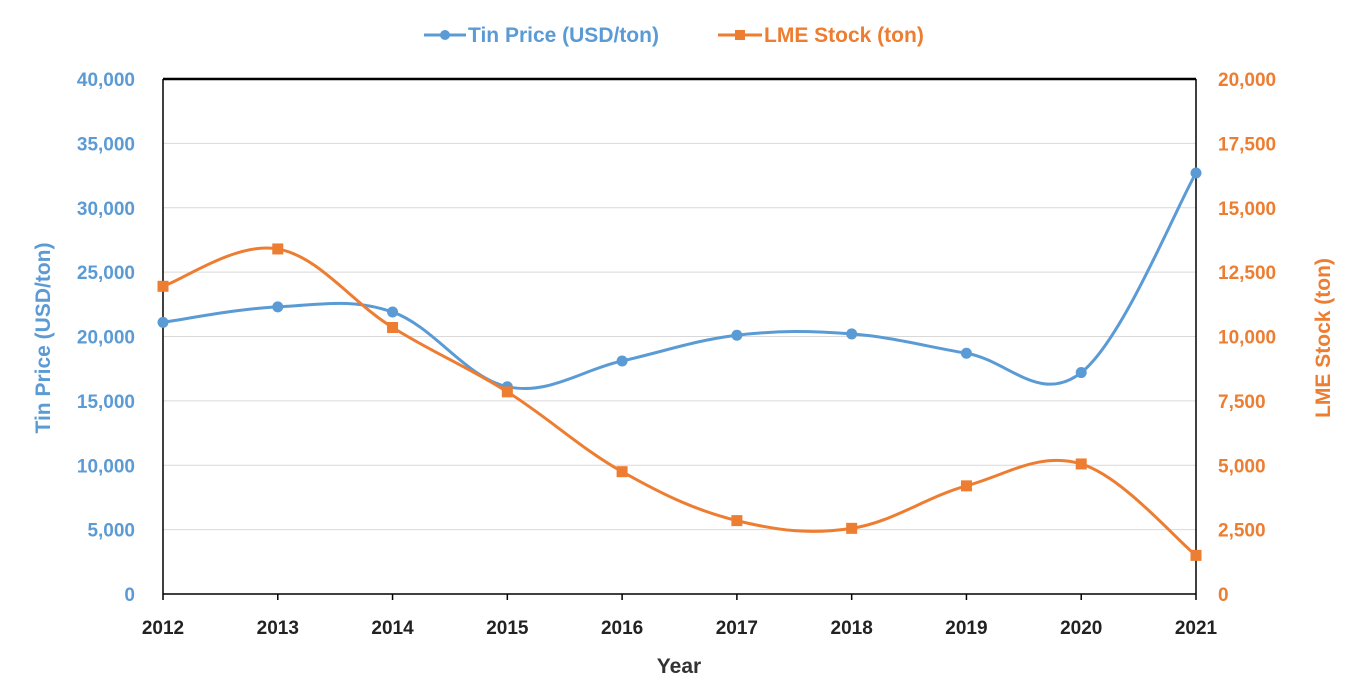 Image resolution: width=1355 pixels, height=699 pixels. Describe the element at coordinates (106, 80) in the screenshot. I see `left-tick-label: 40,000` at that location.